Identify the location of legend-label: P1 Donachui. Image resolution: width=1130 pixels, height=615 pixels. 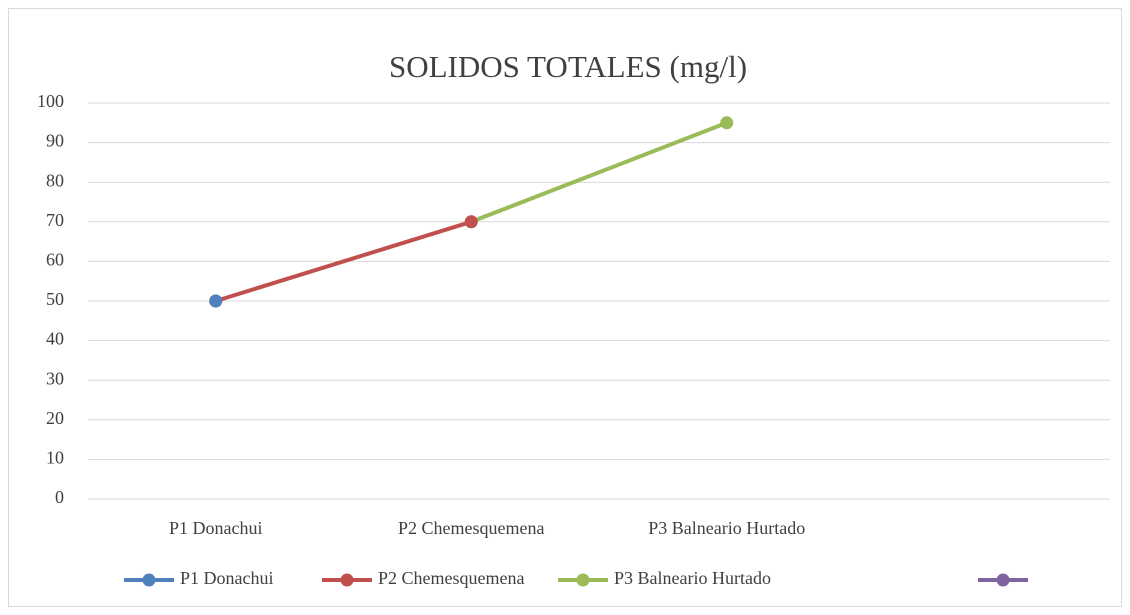
(227, 578).